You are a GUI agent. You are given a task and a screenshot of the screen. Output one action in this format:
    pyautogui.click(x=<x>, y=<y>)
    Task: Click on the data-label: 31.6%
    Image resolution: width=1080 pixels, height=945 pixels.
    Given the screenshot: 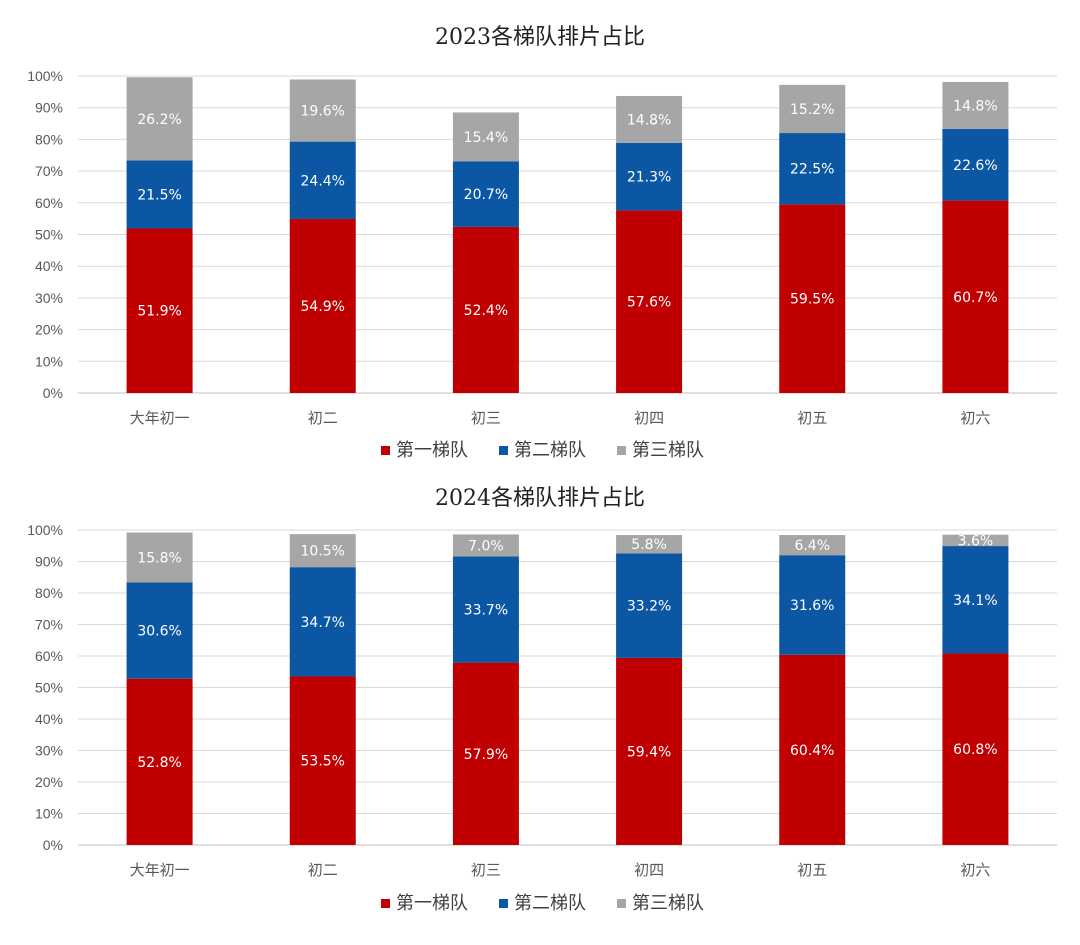 What is the action you would take?
    pyautogui.click(x=812, y=606)
    